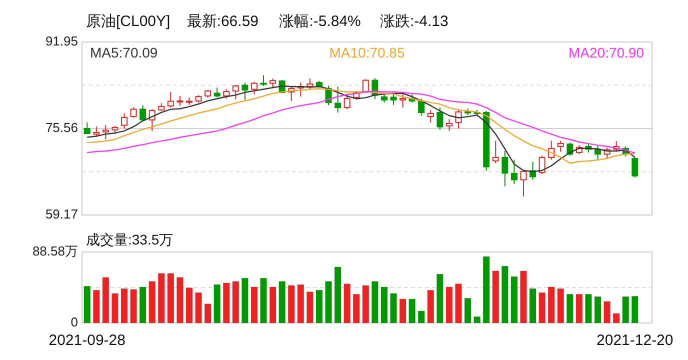  Describe the element at coordinates (606, 52) in the screenshot. I see `text: MA20:70.90` at that location.